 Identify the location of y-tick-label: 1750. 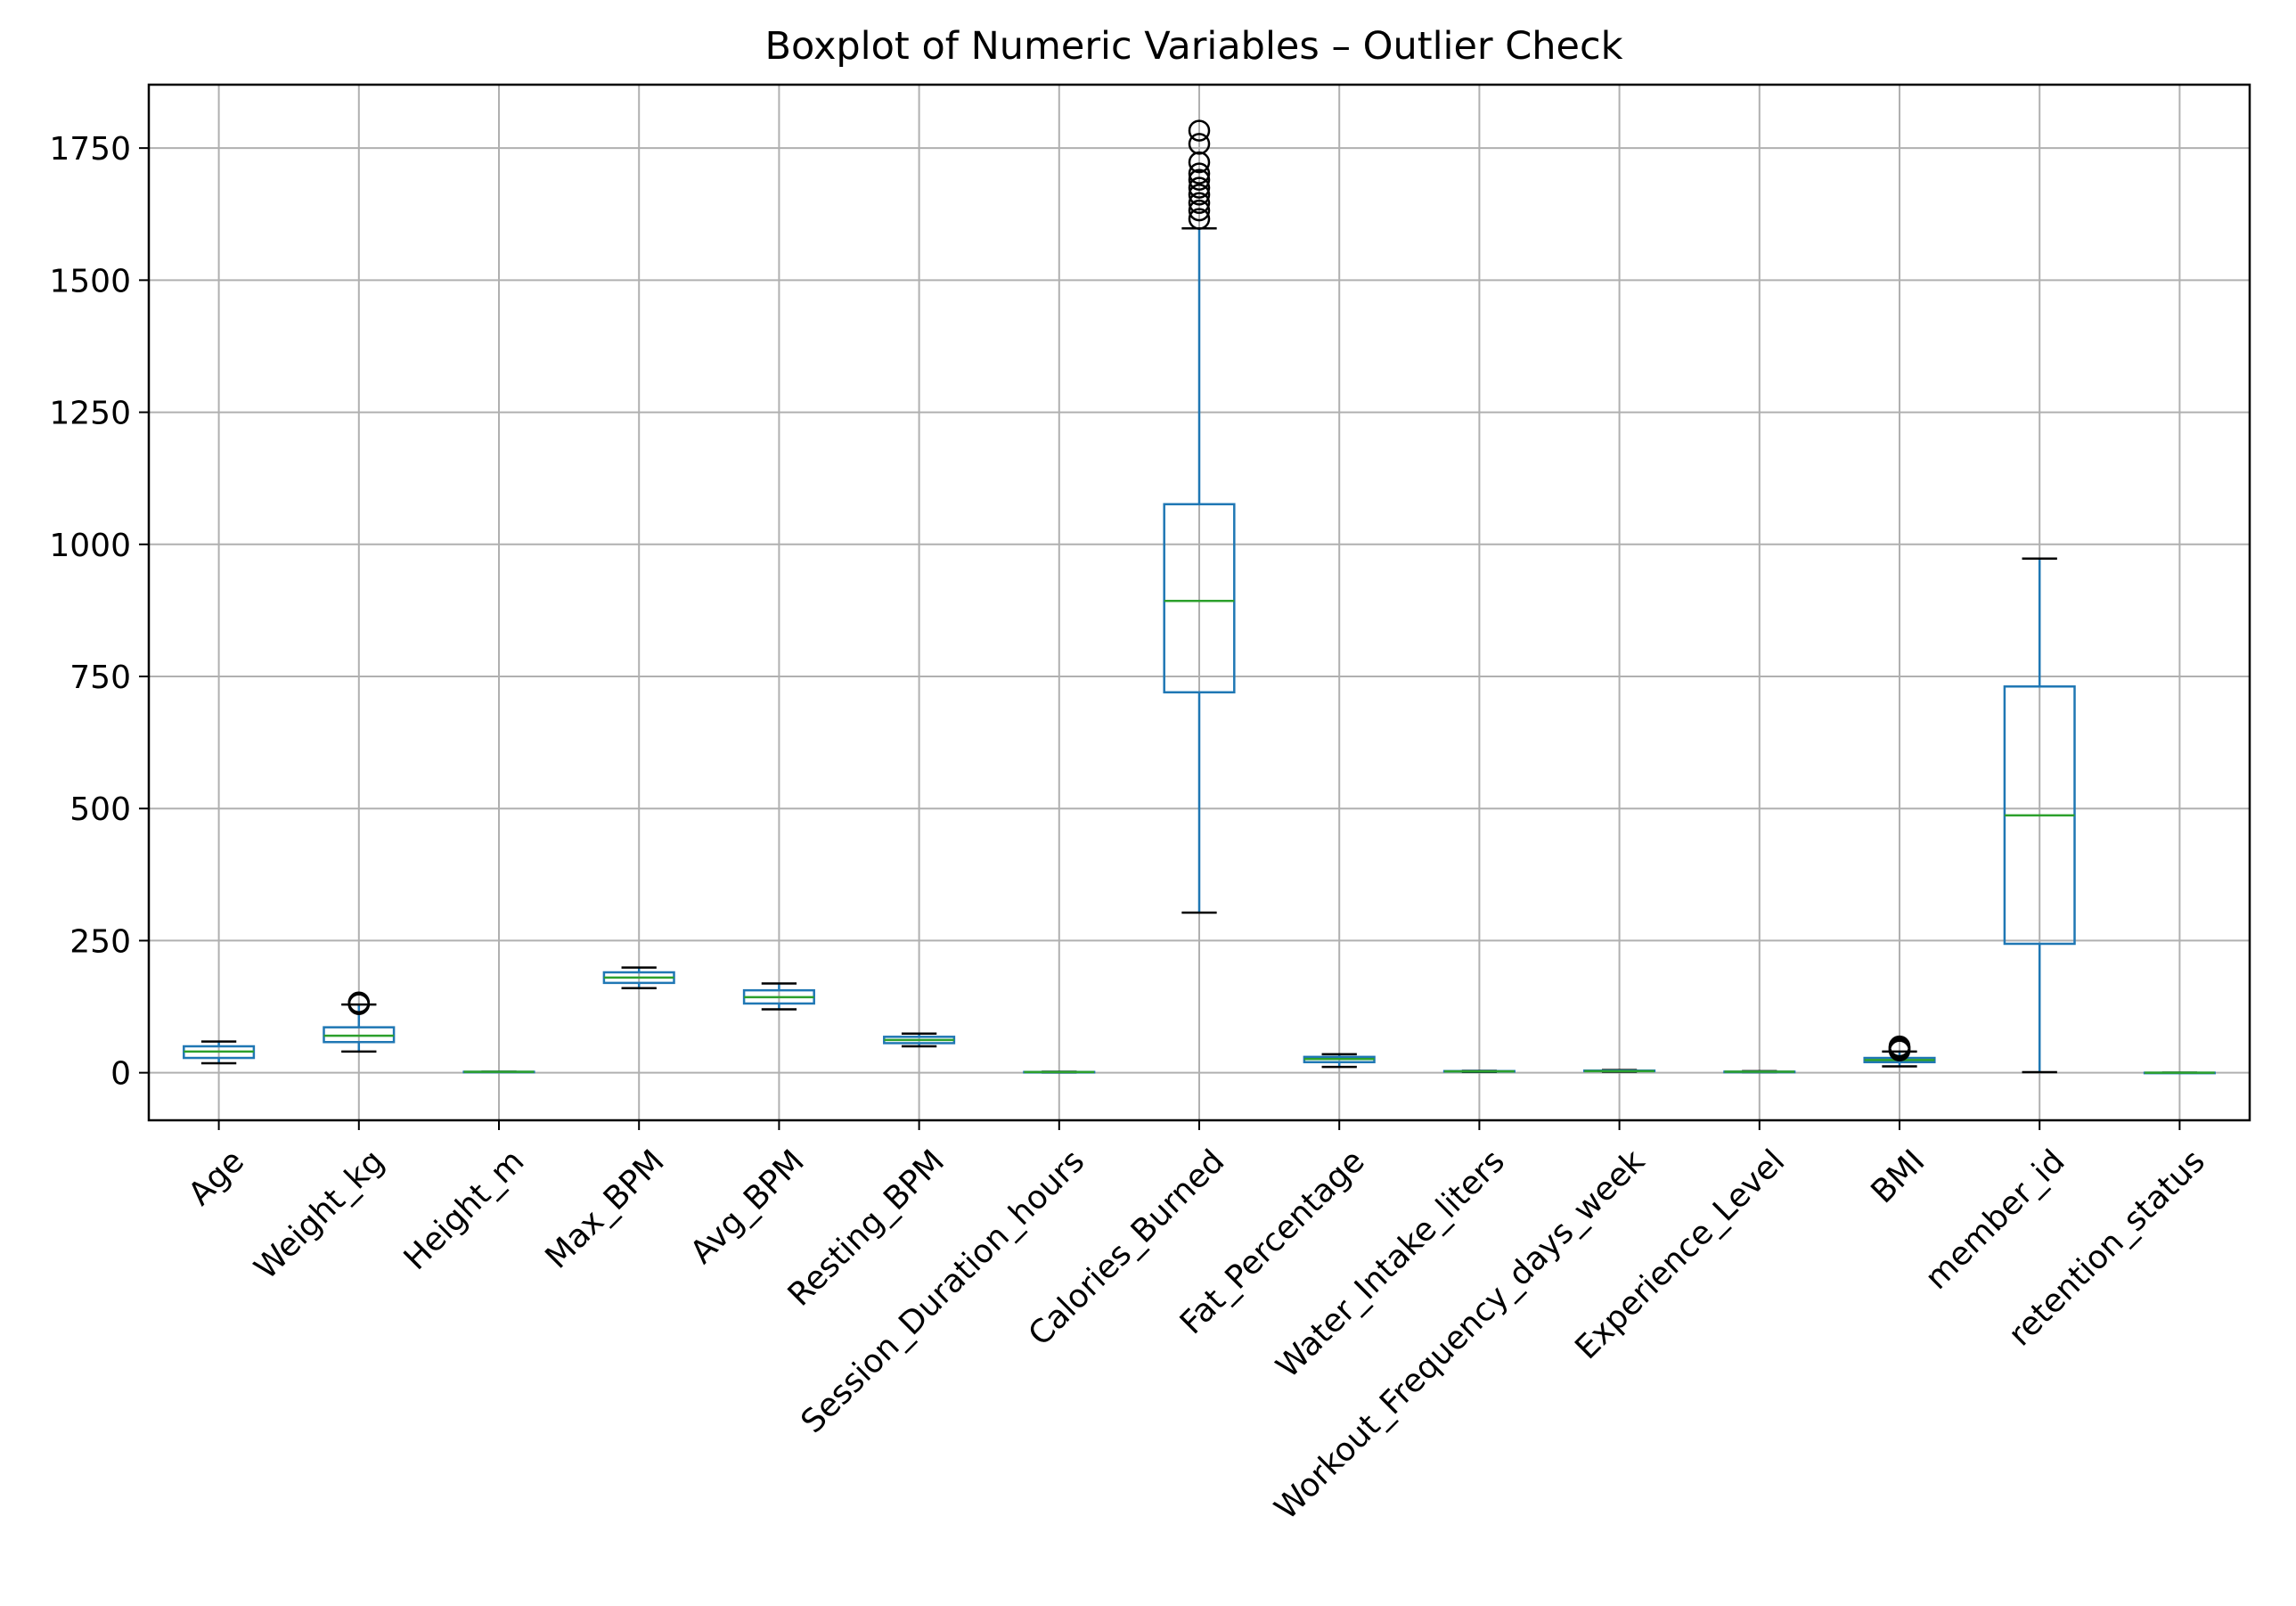
(90, 149).